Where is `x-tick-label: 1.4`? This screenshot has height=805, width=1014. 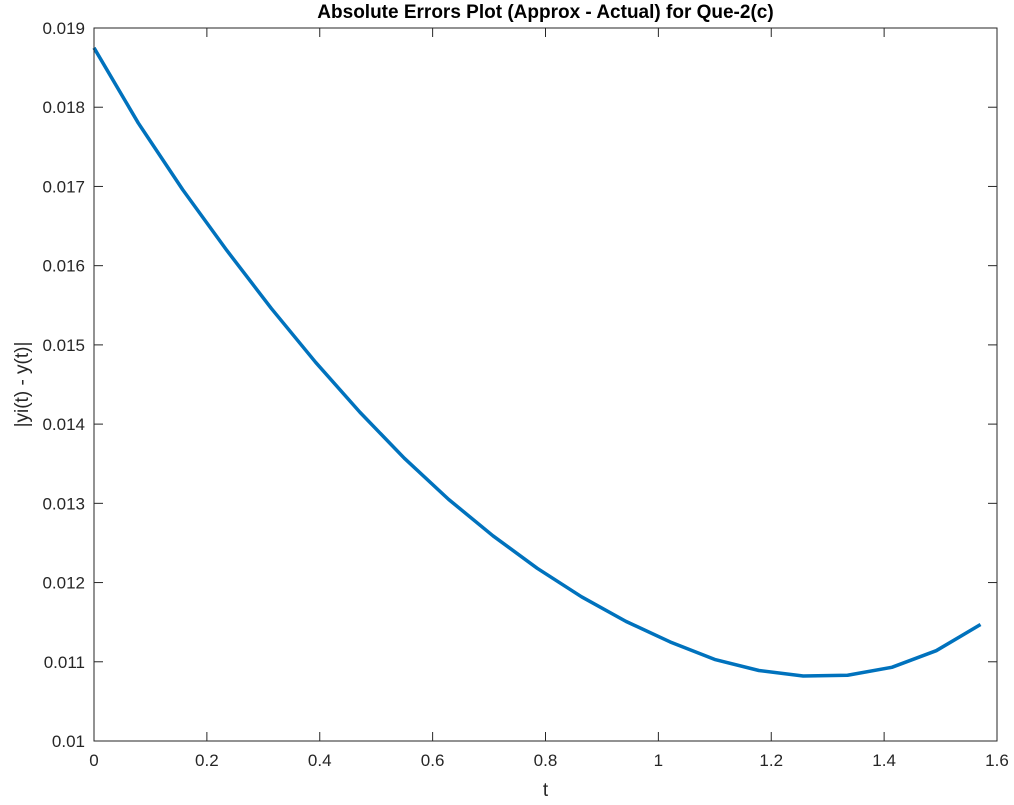 x-tick-label: 1.4 is located at coordinates (884, 760).